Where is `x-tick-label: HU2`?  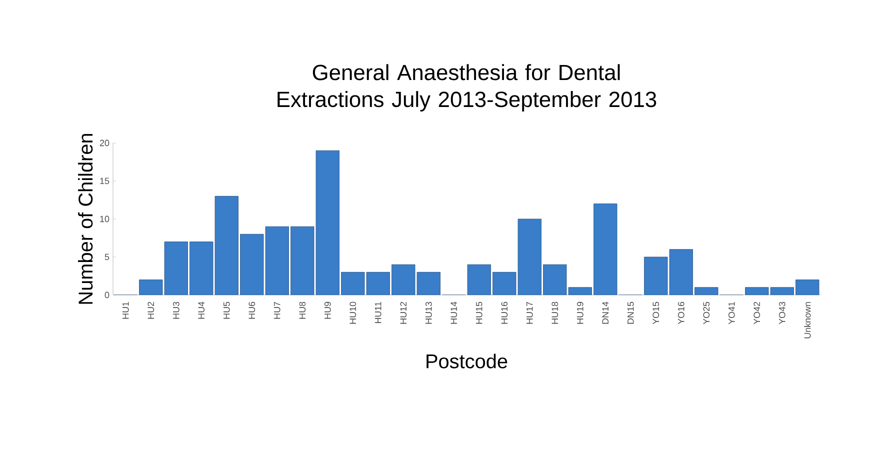 x-tick-label: HU2 is located at coordinates (151, 310).